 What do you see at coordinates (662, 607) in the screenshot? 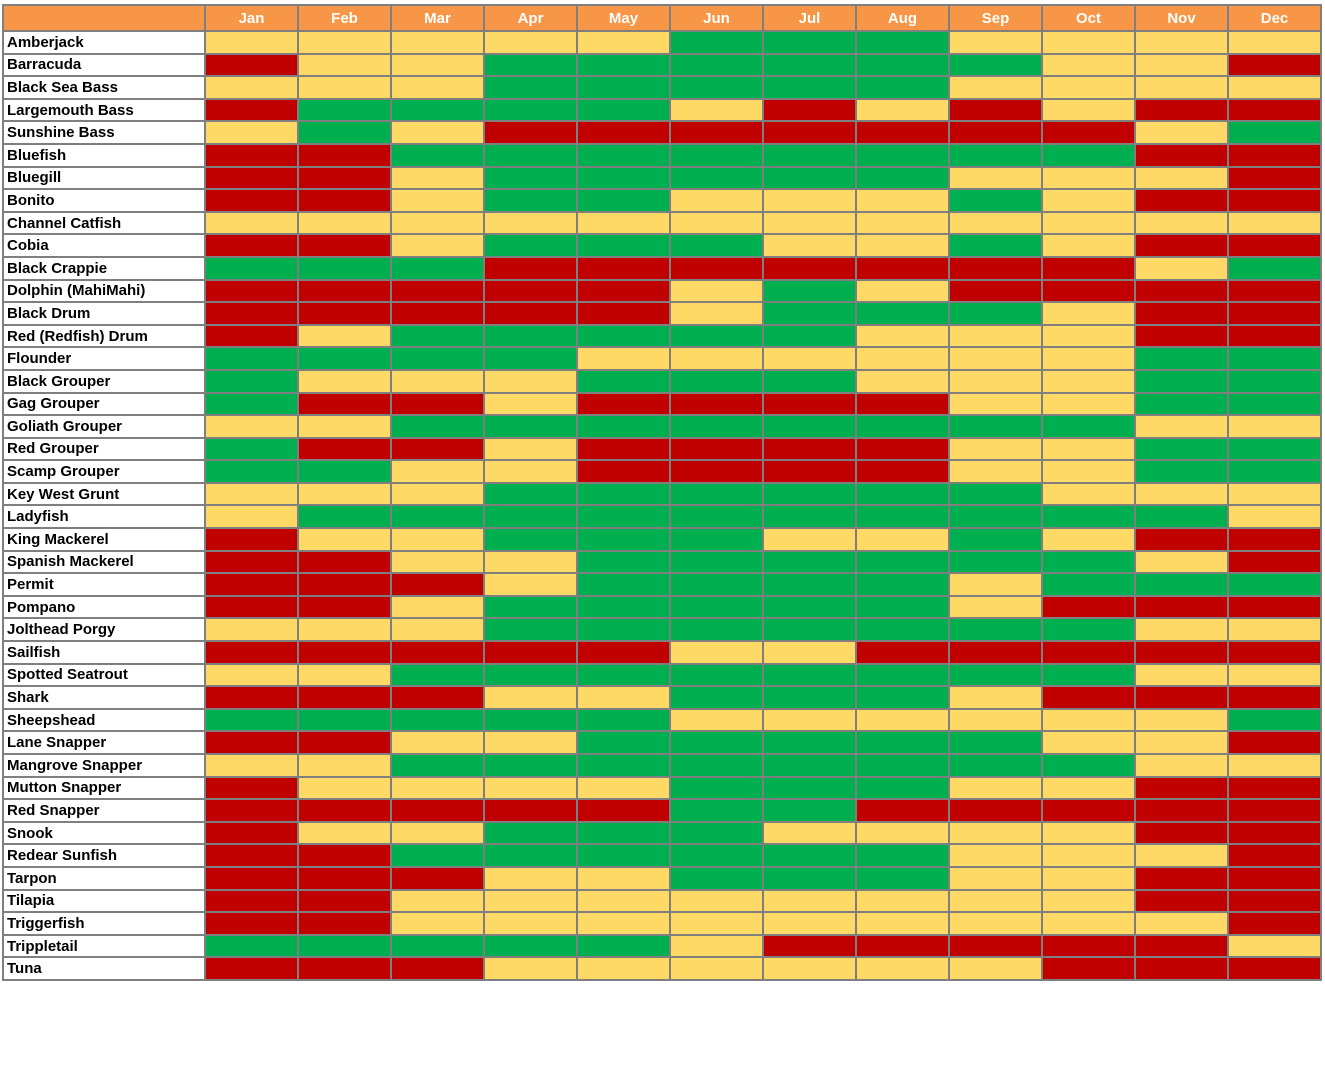
I see `table-row: Pompano` at bounding box center [662, 607].